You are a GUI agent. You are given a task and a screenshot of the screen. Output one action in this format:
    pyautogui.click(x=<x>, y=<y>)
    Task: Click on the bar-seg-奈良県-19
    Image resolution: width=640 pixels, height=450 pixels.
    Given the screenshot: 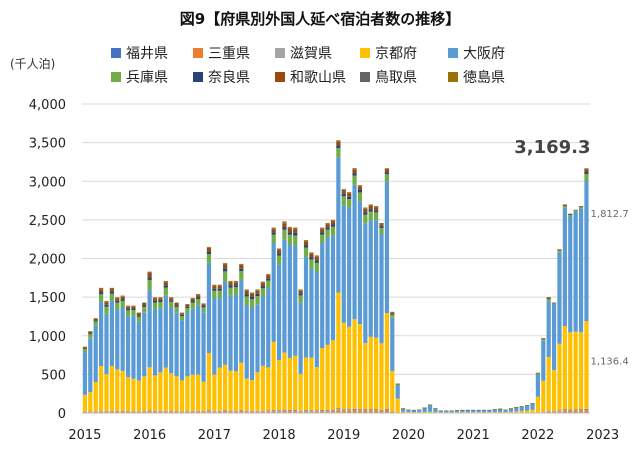 What is the action you would take?
    pyautogui.click(x=187, y=307)
    